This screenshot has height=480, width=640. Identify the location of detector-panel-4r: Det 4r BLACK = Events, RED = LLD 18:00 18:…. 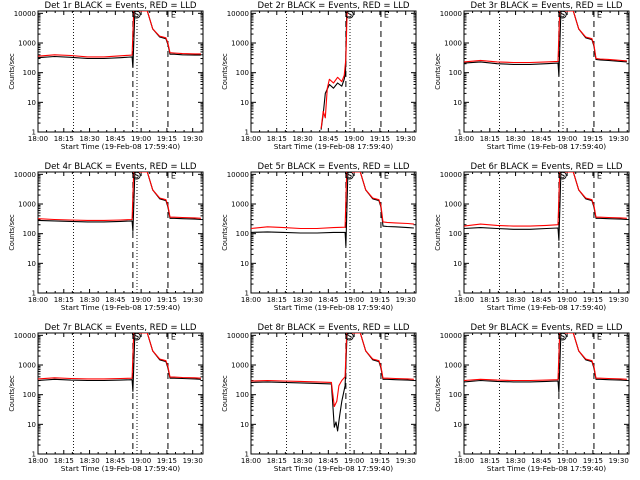
(106, 237).